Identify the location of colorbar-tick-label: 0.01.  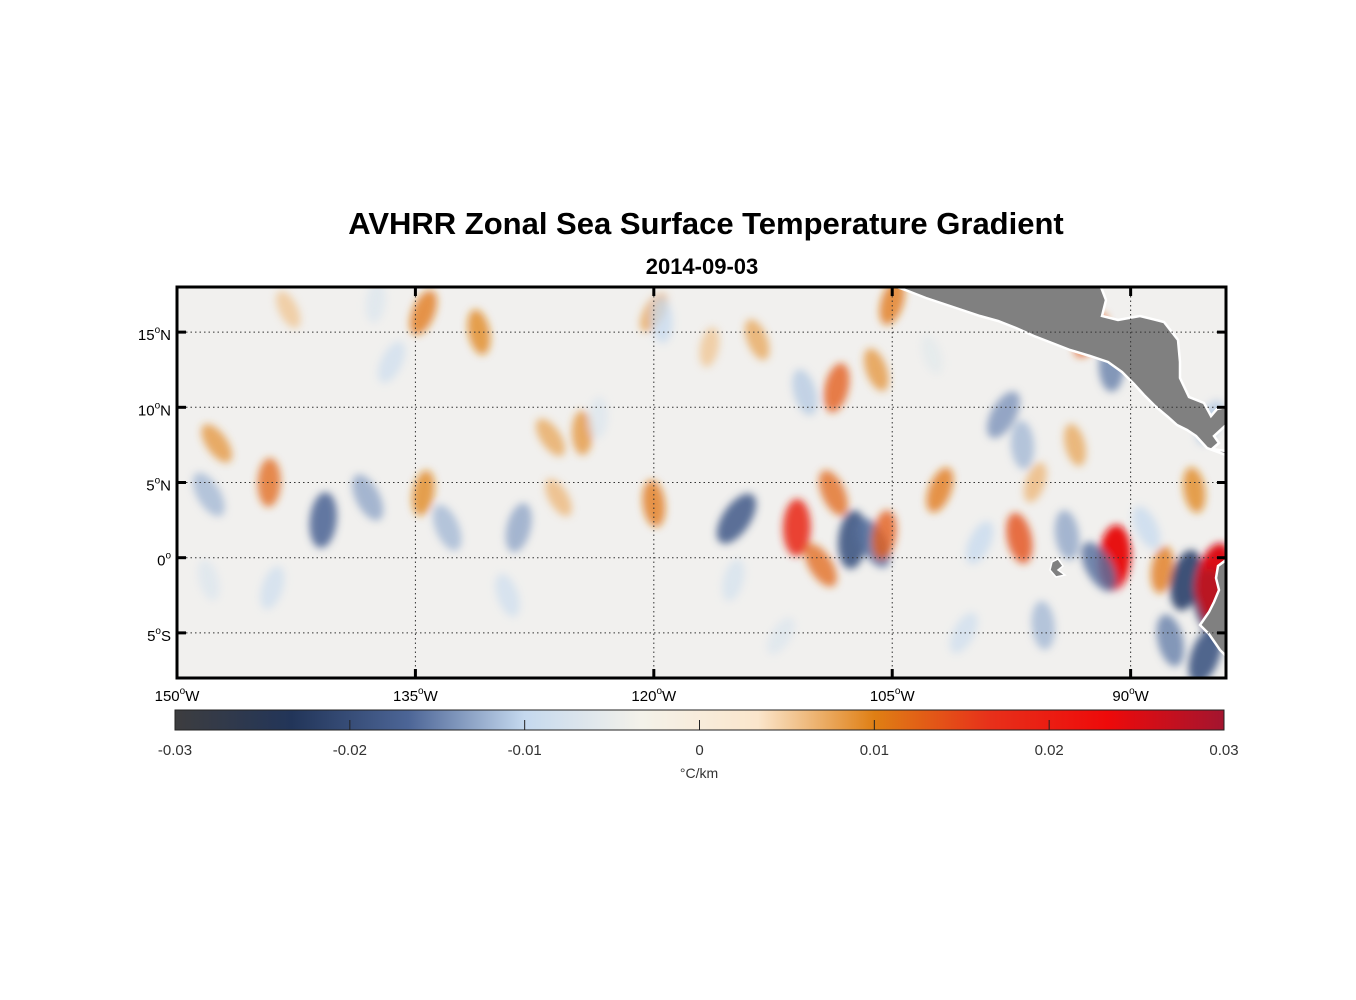
(874, 750).